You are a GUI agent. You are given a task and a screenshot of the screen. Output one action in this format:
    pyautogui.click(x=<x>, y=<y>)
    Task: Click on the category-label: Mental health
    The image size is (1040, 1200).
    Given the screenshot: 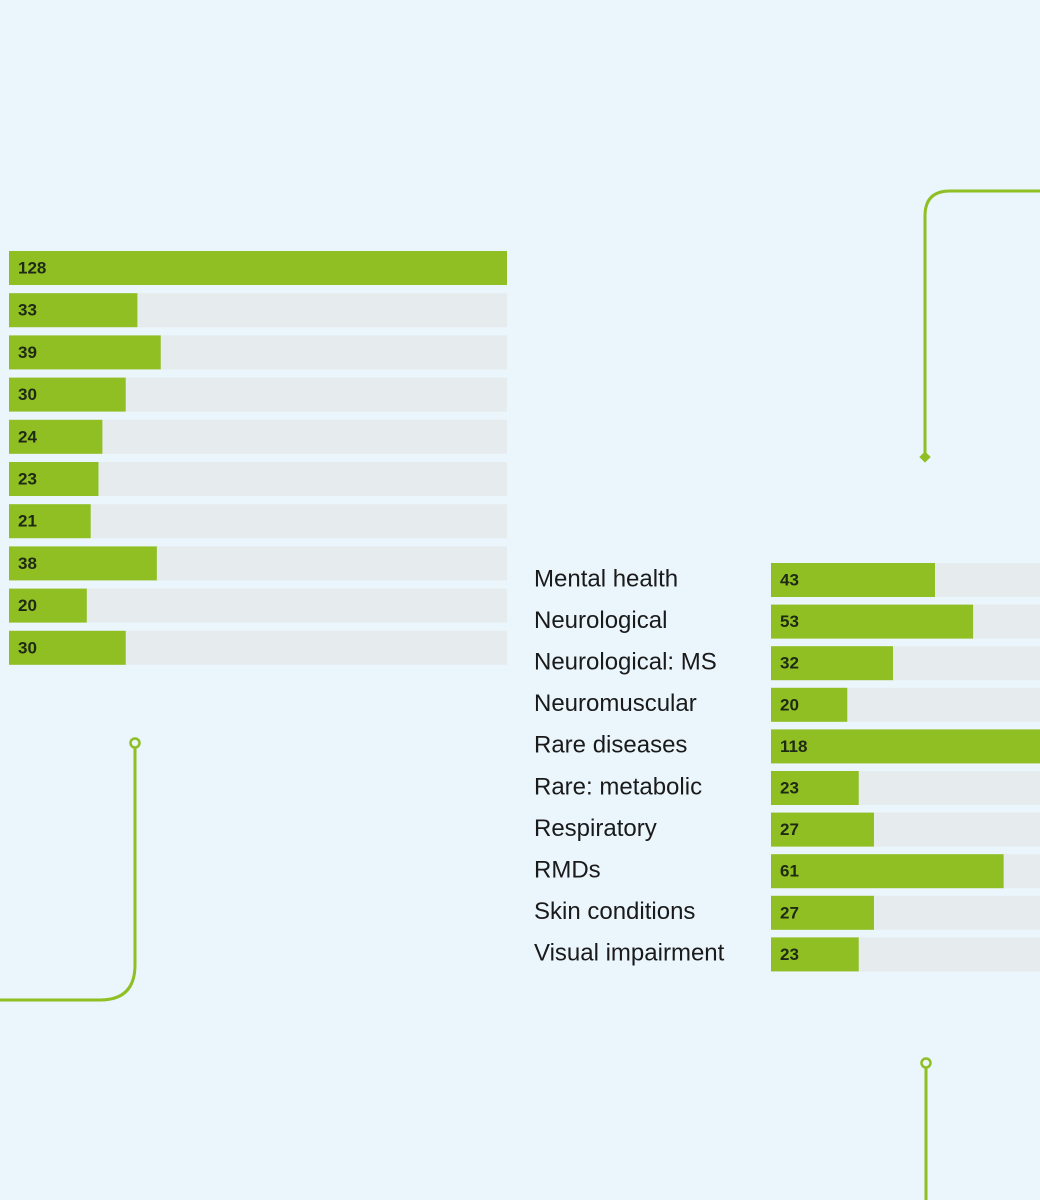 What is the action you would take?
    pyautogui.click(x=606, y=578)
    